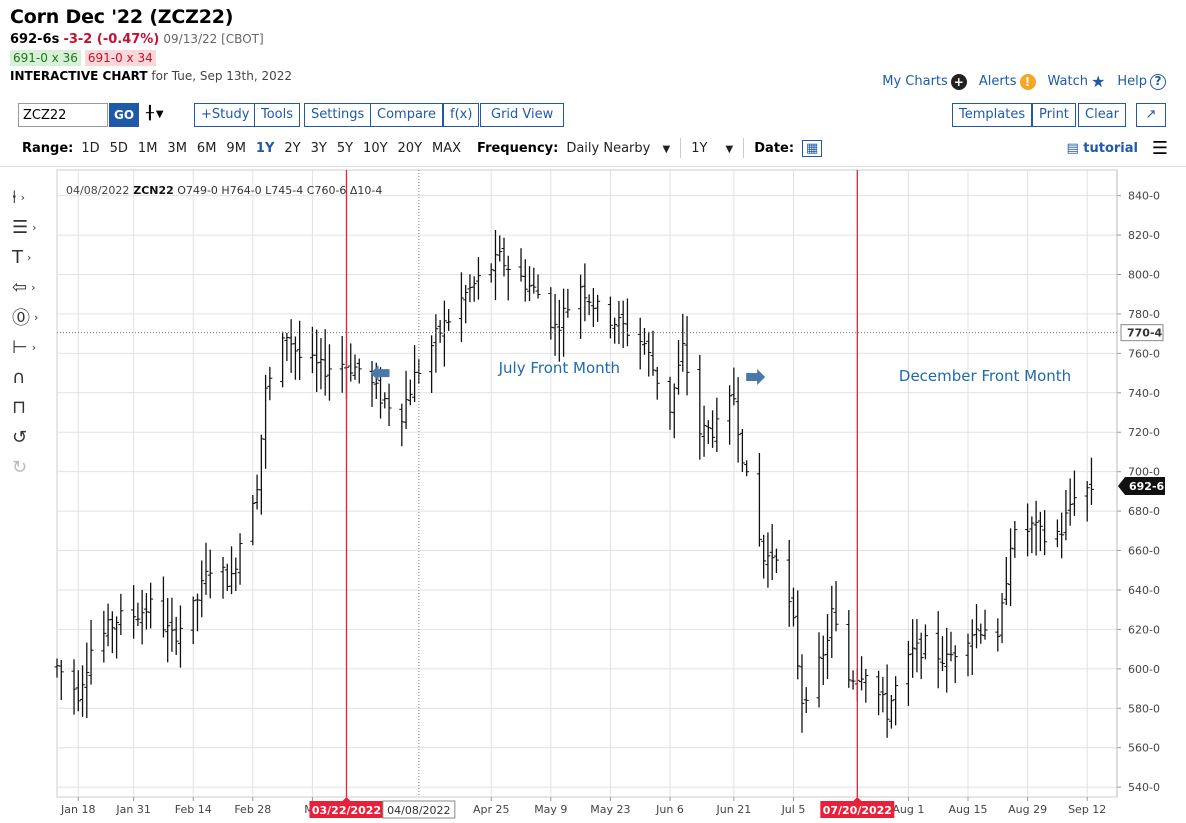 The width and height of the screenshot is (1186, 823). I want to click on x-tick-label: Jan 18, so click(77, 809).